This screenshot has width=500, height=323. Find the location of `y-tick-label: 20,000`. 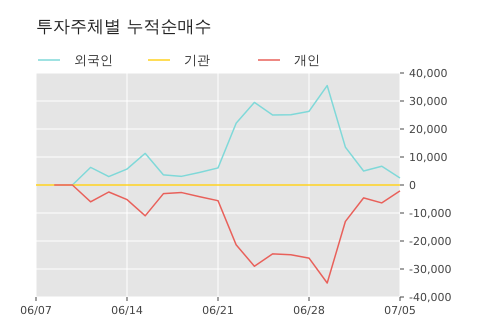

y-tick-label: 20,000 is located at coordinates (428, 129).